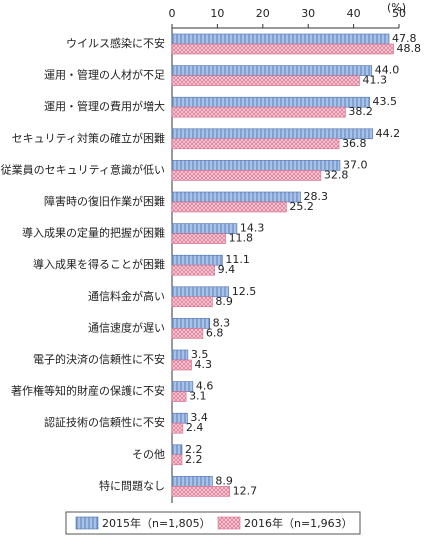  I want to click on x-tick-label: 10, so click(217, 13).